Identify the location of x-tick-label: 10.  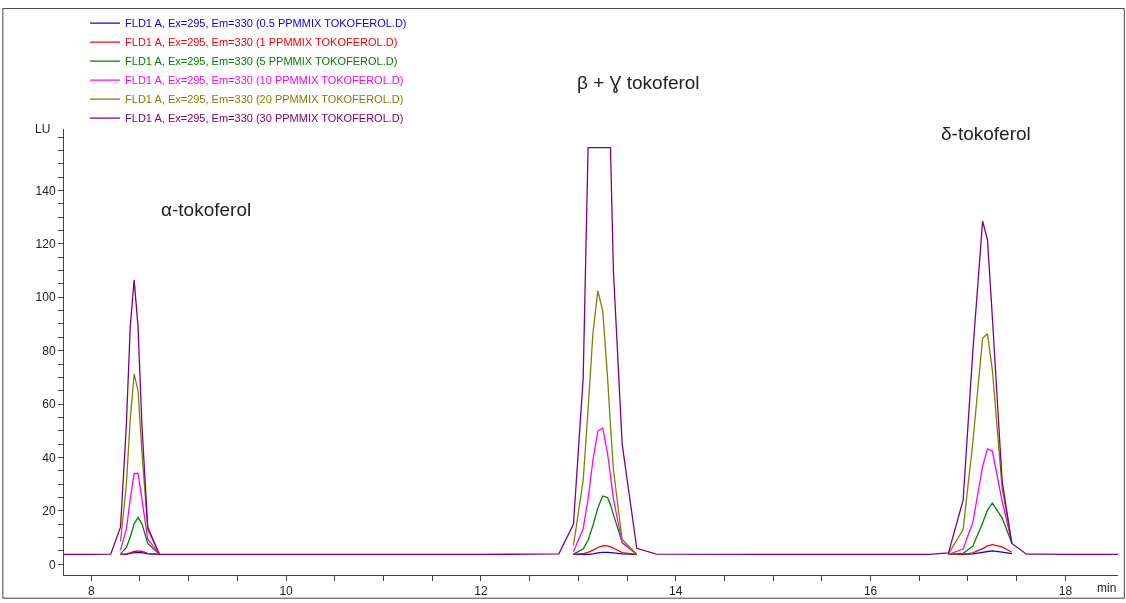
(286, 591).